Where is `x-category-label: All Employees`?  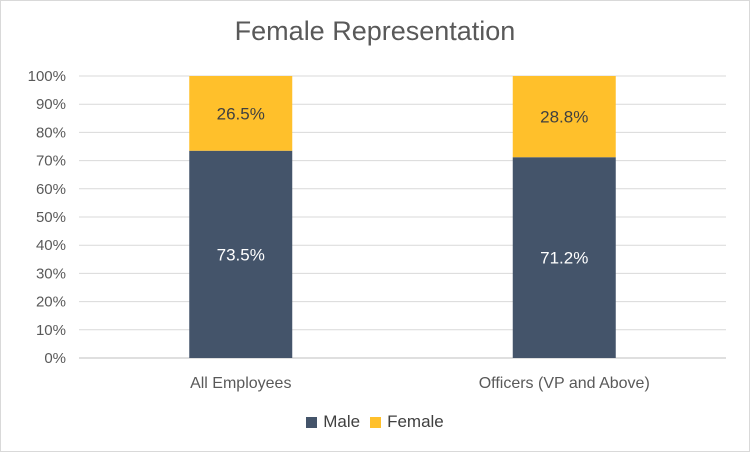 x-category-label: All Employees is located at coordinates (240, 383).